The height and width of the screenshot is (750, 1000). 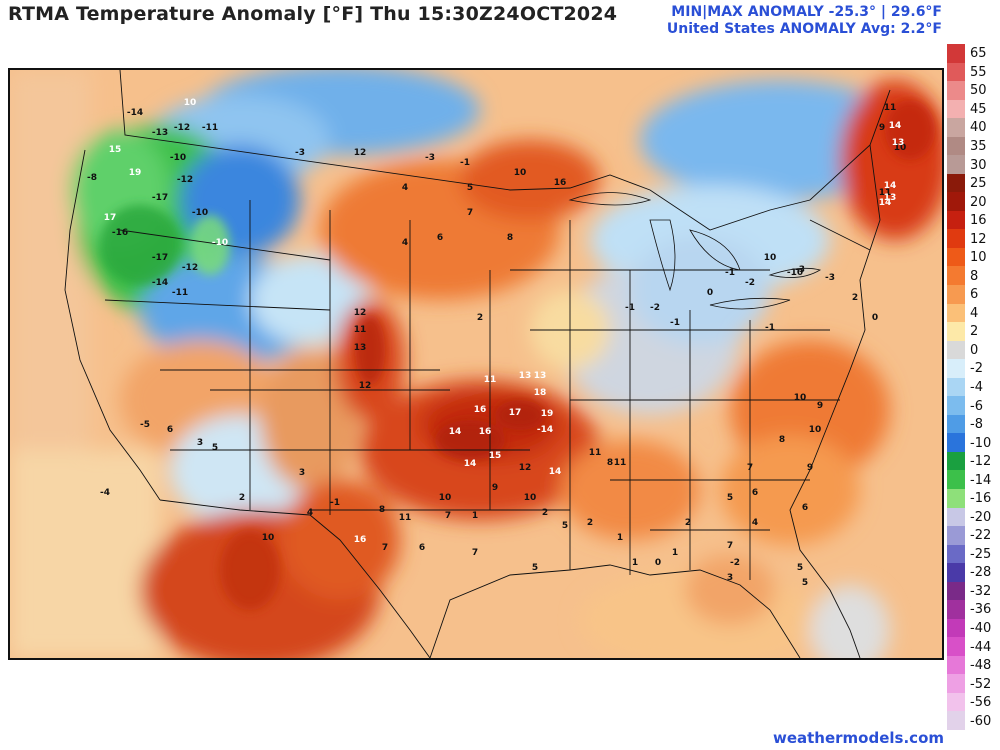 I want to click on legend-label: 20, so click(x=978, y=202).